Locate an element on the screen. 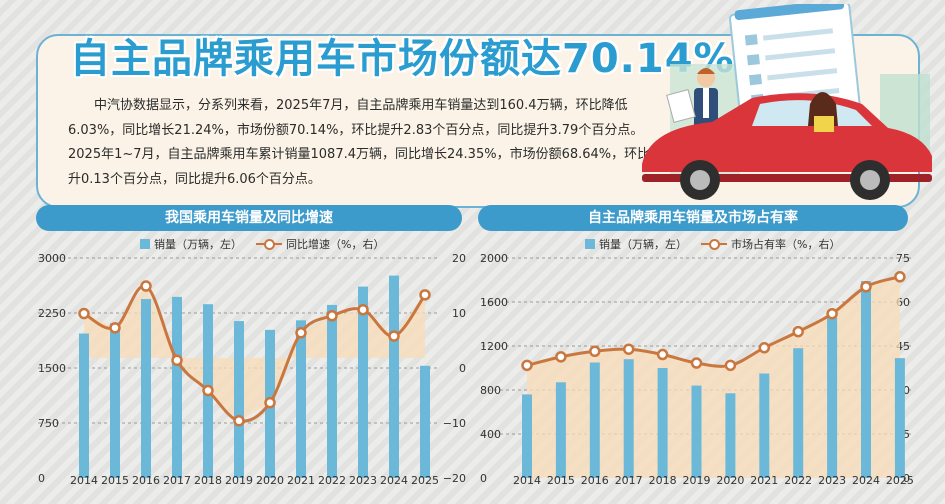 Image resolution: width=945 pixels, height=504 pixels. page-title: 自主品牌乘用车市场份额达70.14% is located at coordinates (402, 59).